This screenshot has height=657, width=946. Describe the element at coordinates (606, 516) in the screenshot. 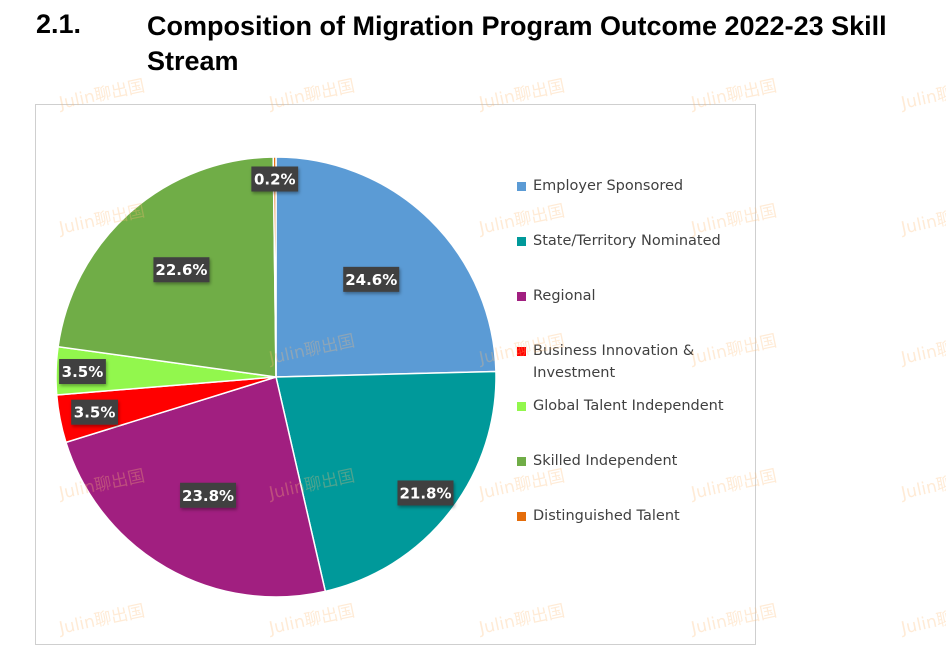

I see `legend-label: Distinguished Talent` at that location.